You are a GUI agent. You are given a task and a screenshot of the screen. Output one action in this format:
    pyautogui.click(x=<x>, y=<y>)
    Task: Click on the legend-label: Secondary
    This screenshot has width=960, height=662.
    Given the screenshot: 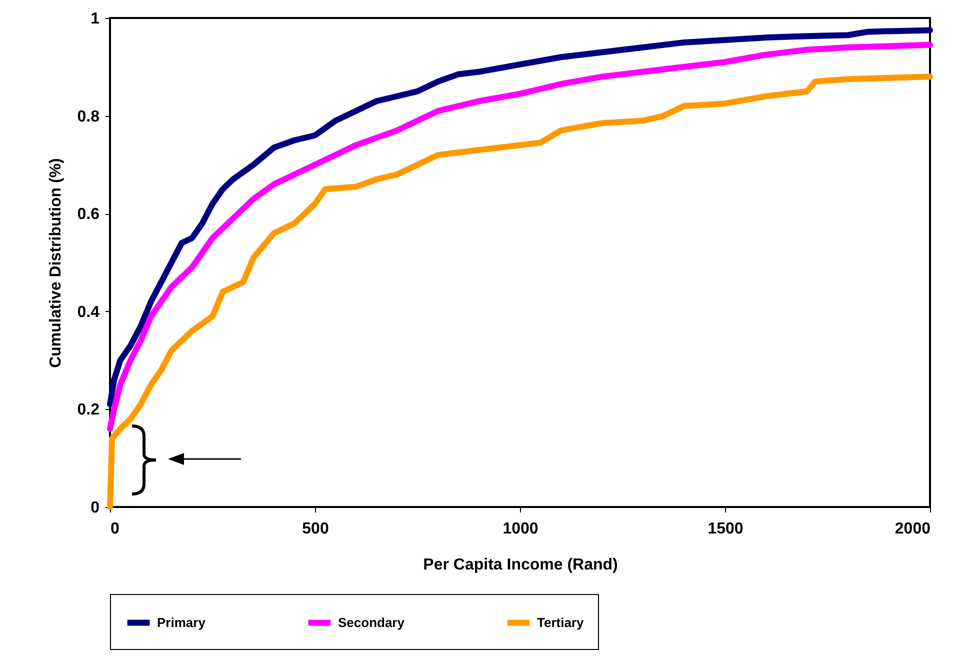 What is the action you would take?
    pyautogui.click(x=372, y=622)
    